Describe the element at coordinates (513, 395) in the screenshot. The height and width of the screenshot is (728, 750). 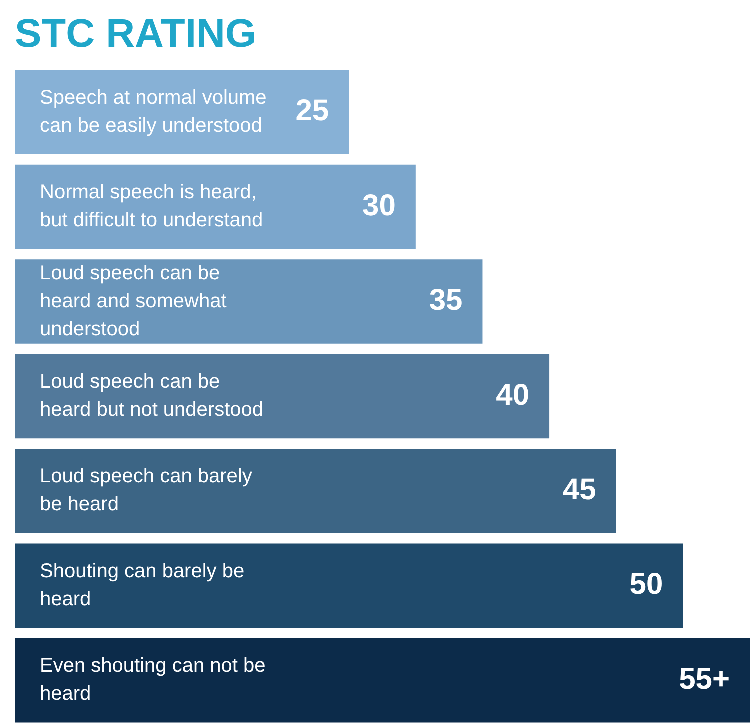
I see `data-label: 40` at that location.